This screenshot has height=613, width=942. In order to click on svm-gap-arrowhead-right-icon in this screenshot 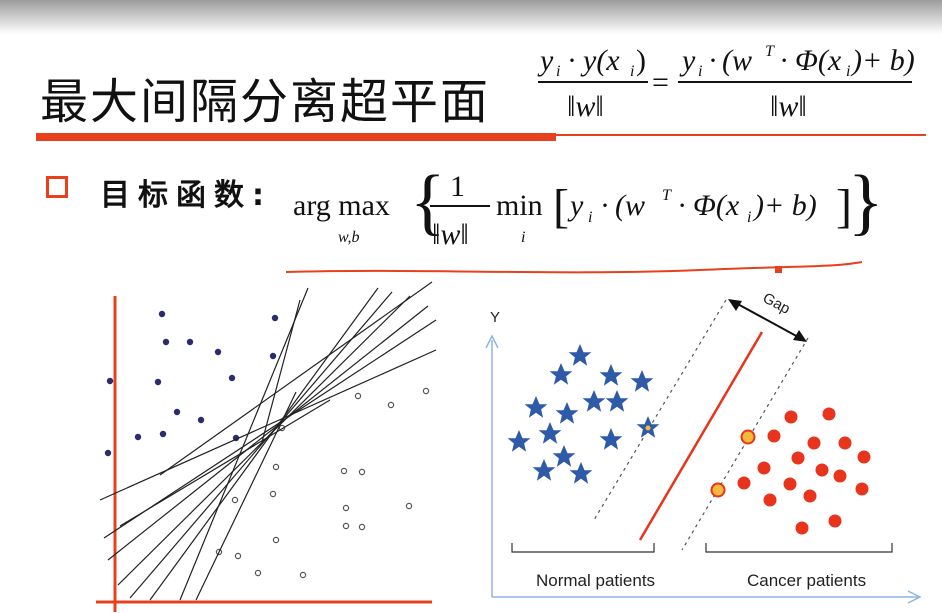, I will do `click(800, 336)`.